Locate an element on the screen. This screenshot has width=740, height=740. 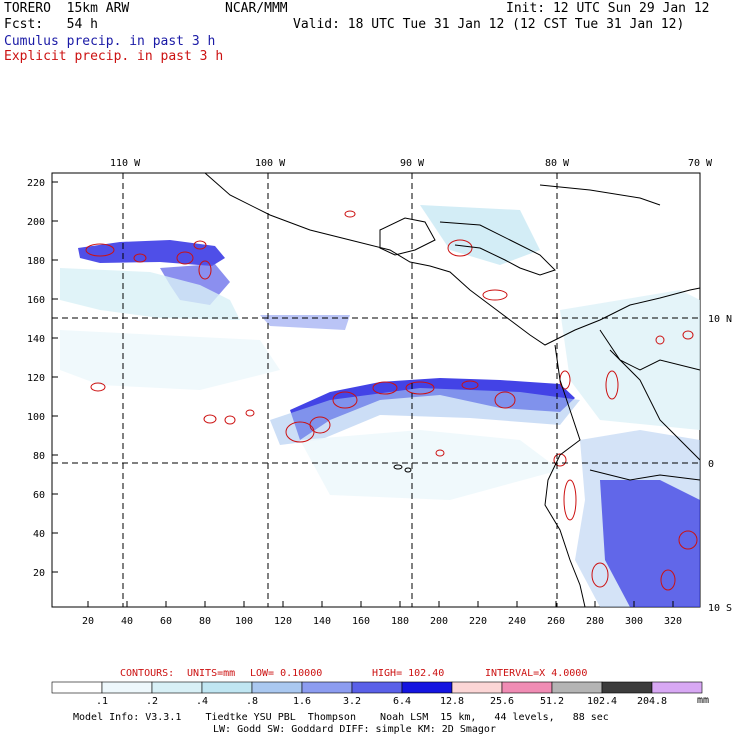
colorbar-label: 6.4 is located at coordinates (402, 701).